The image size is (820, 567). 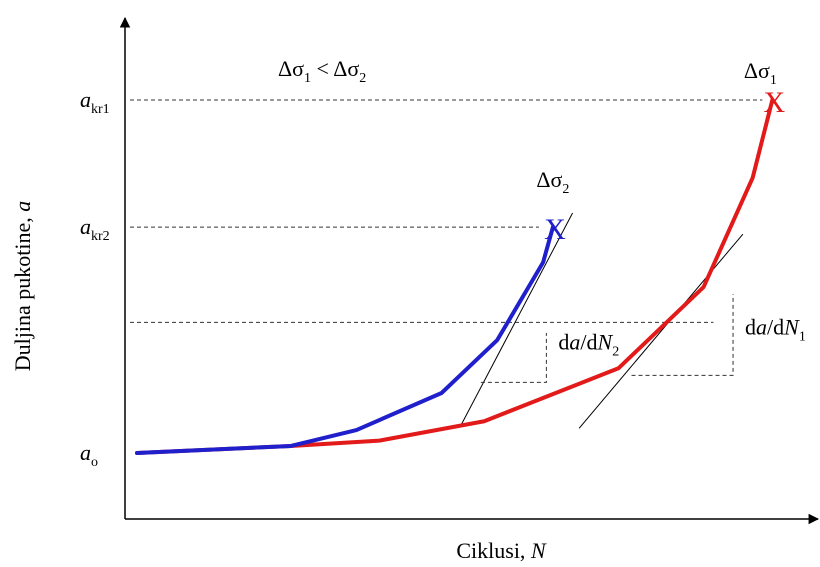 I want to click on failure-marker-2: X, so click(x=775, y=102).